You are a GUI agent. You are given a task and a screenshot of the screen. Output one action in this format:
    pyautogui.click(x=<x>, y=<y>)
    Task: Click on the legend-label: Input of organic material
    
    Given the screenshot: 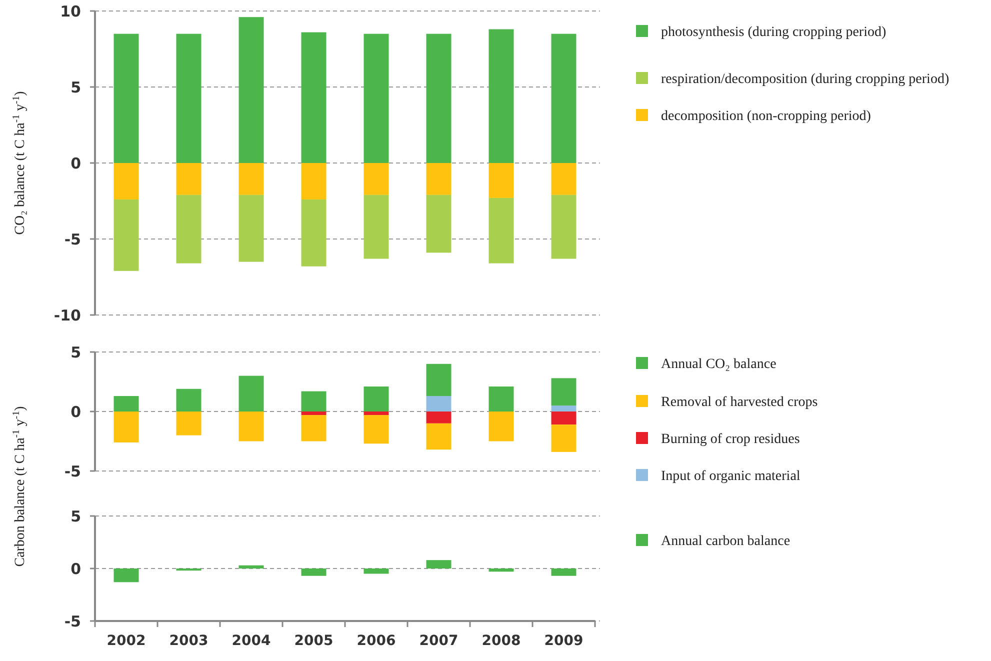 What is the action you would take?
    pyautogui.click(x=730, y=476)
    